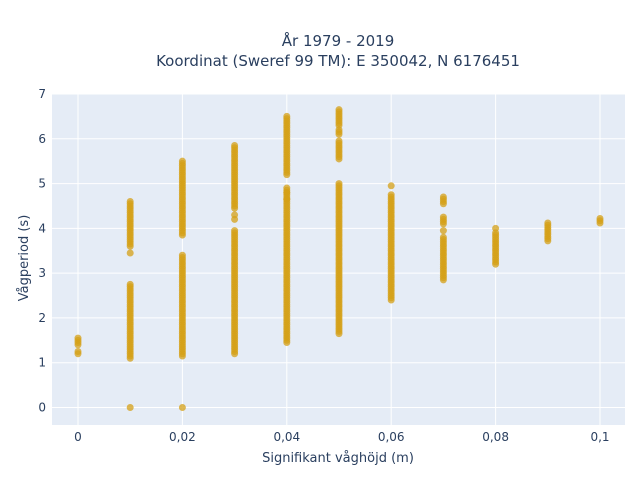  I want to click on x-tick-label: 0, so click(78, 437).